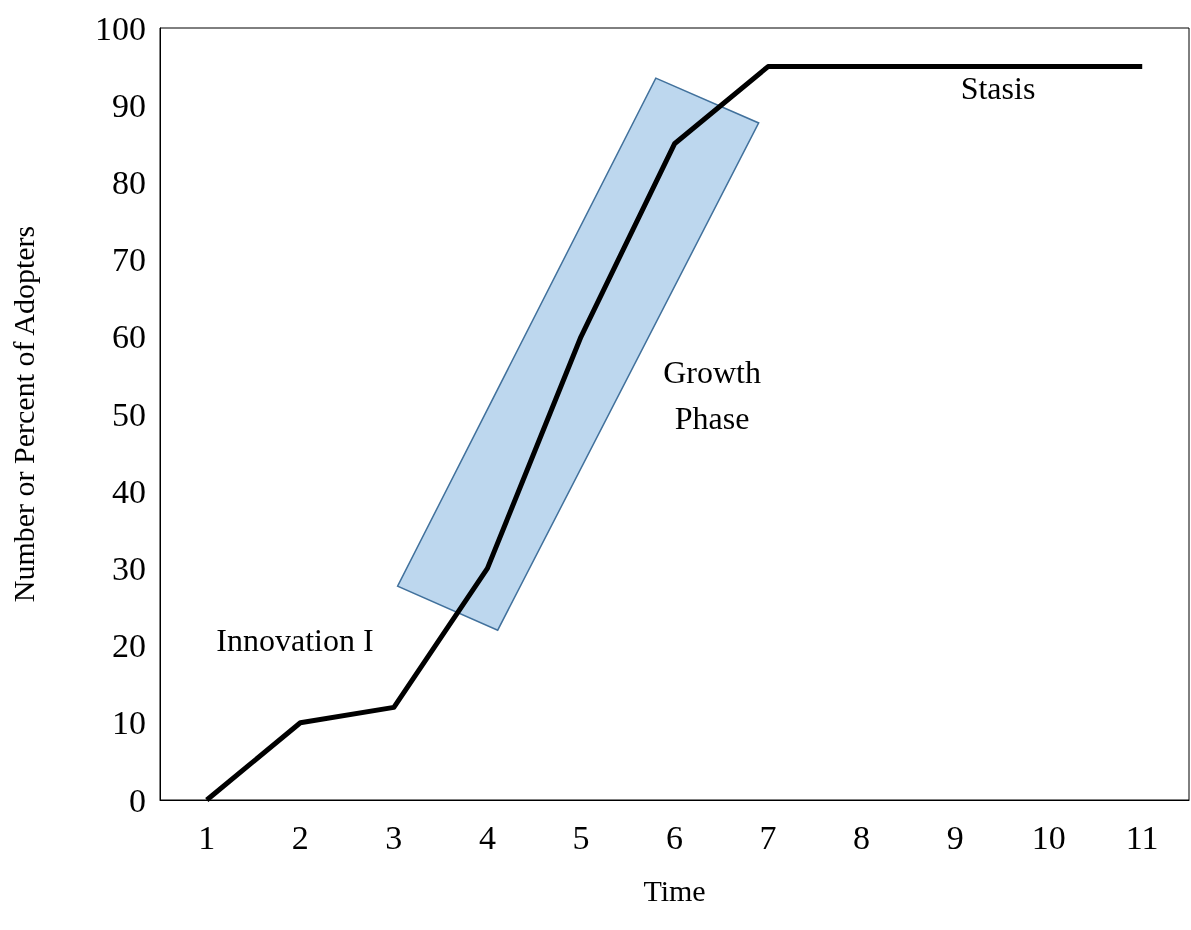  Describe the element at coordinates (394, 837) in the screenshot. I see `x-tick-label: 3` at that location.